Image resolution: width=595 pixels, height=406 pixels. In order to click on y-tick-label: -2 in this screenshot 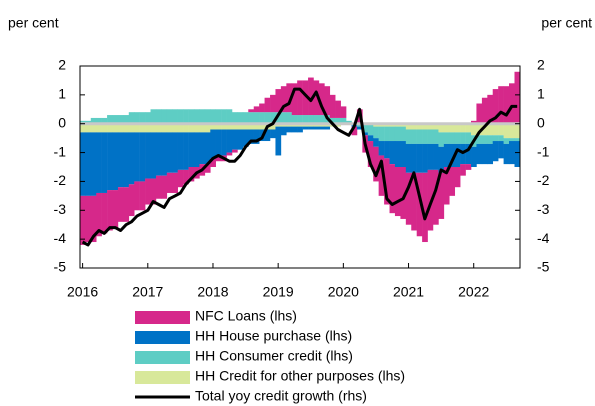, I will do `click(60, 180)`.